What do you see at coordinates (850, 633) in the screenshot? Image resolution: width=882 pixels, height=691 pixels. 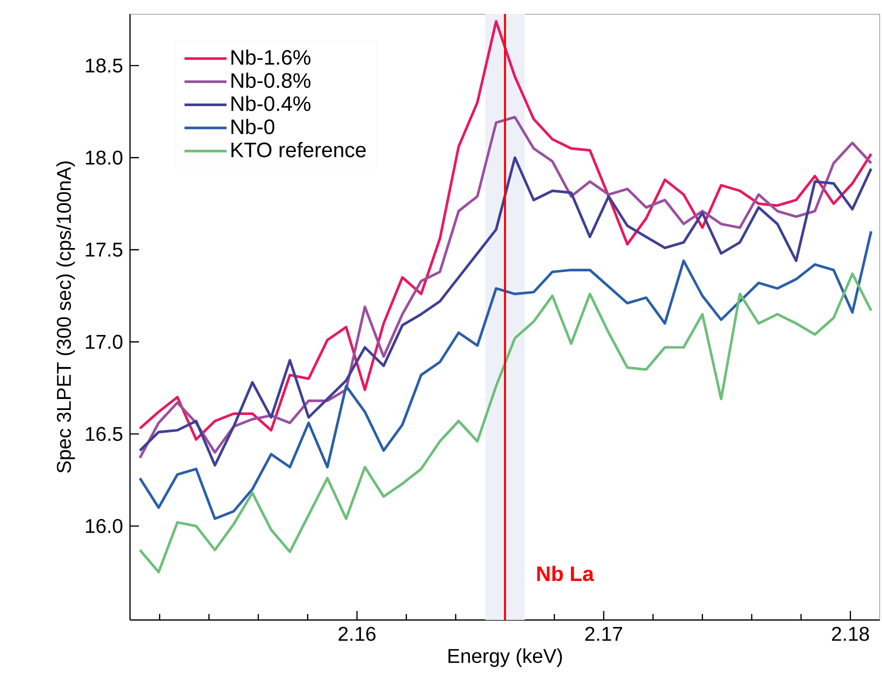 I see `x-tick-label: 2.18` at bounding box center [850, 633].